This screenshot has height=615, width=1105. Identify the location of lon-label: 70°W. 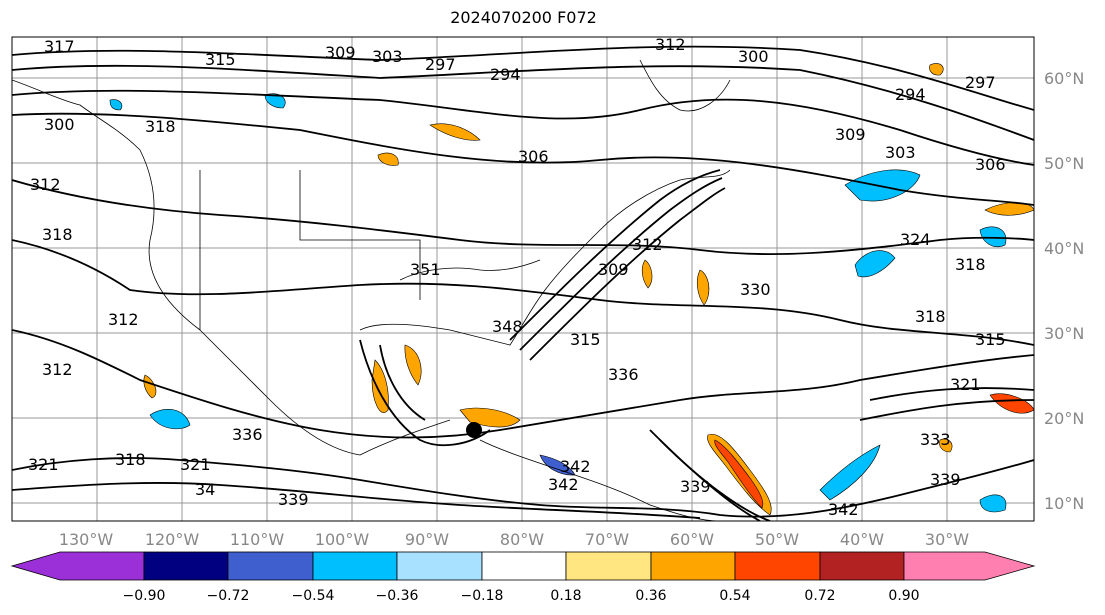
(607, 539).